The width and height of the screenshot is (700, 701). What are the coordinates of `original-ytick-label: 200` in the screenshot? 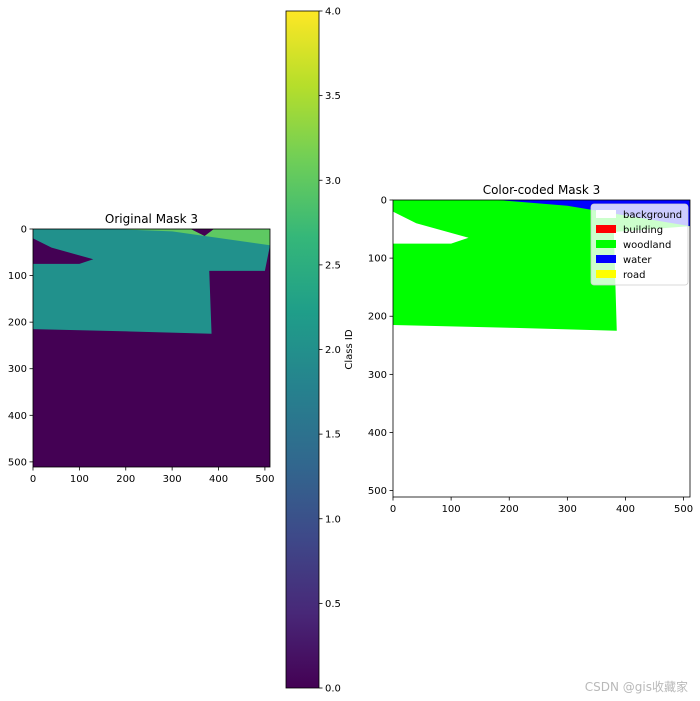 It's located at (17, 323).